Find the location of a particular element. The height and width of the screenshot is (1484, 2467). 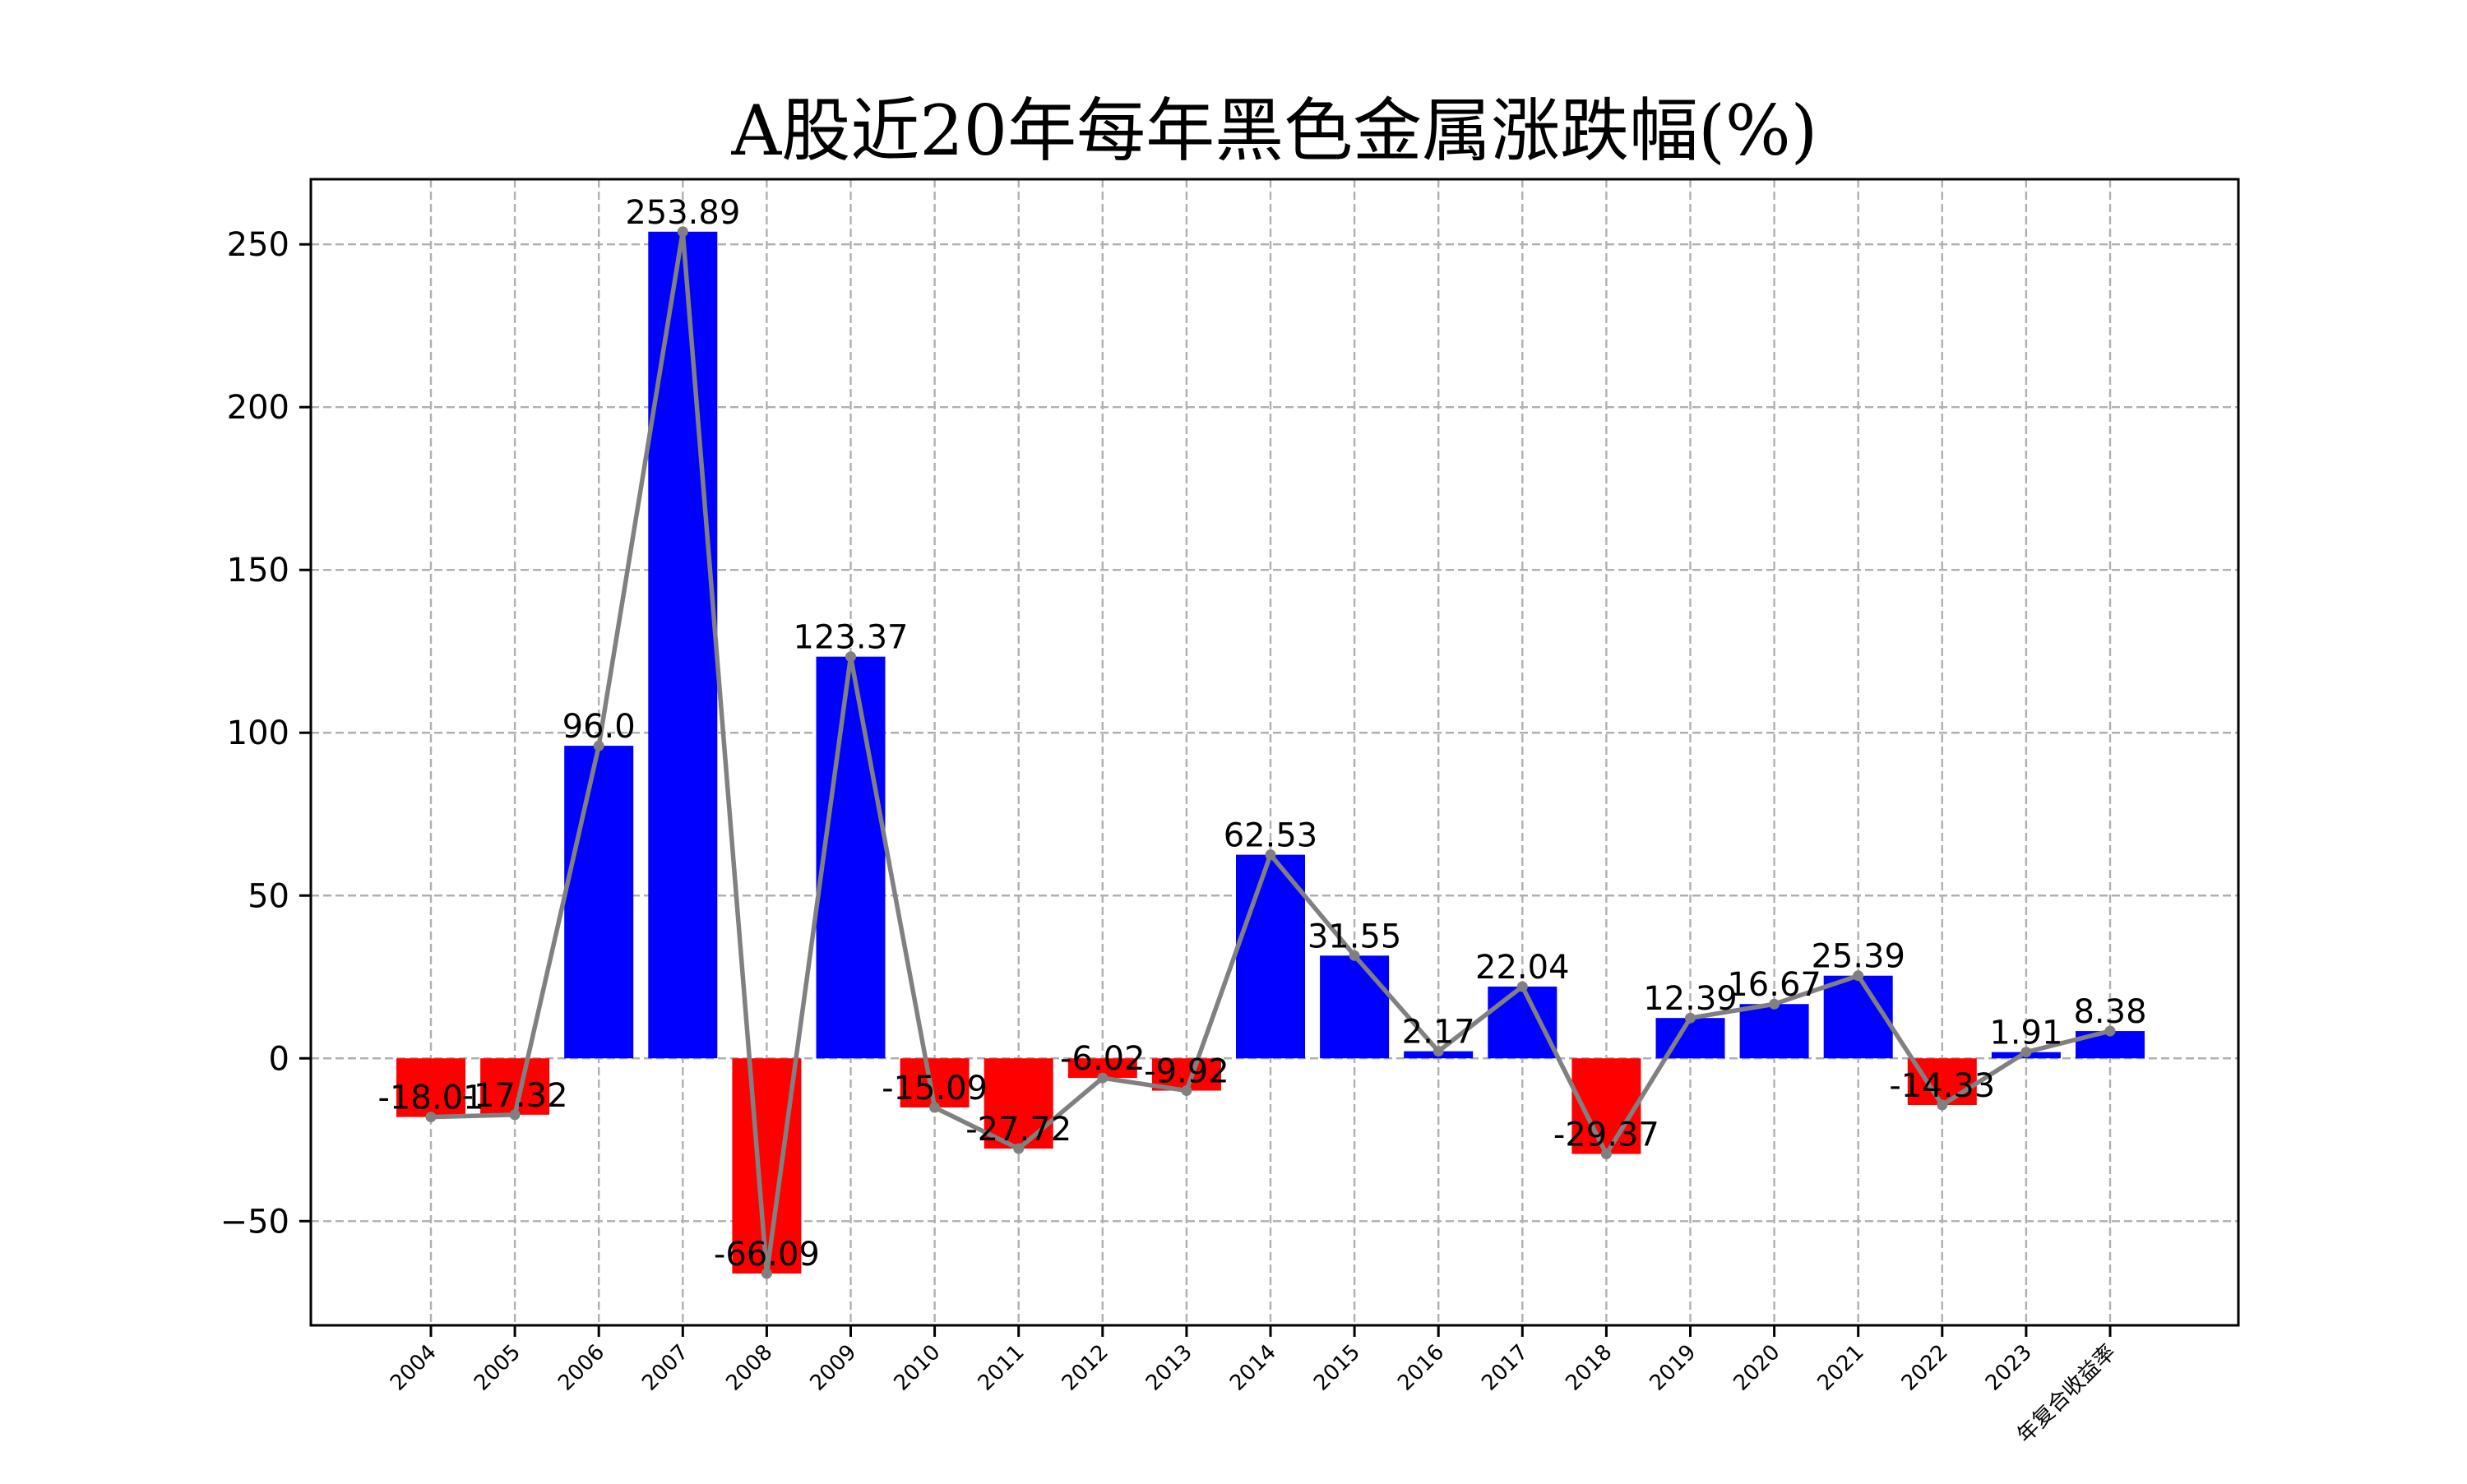

x-tick-label: 2015 is located at coordinates (1337, 1368).